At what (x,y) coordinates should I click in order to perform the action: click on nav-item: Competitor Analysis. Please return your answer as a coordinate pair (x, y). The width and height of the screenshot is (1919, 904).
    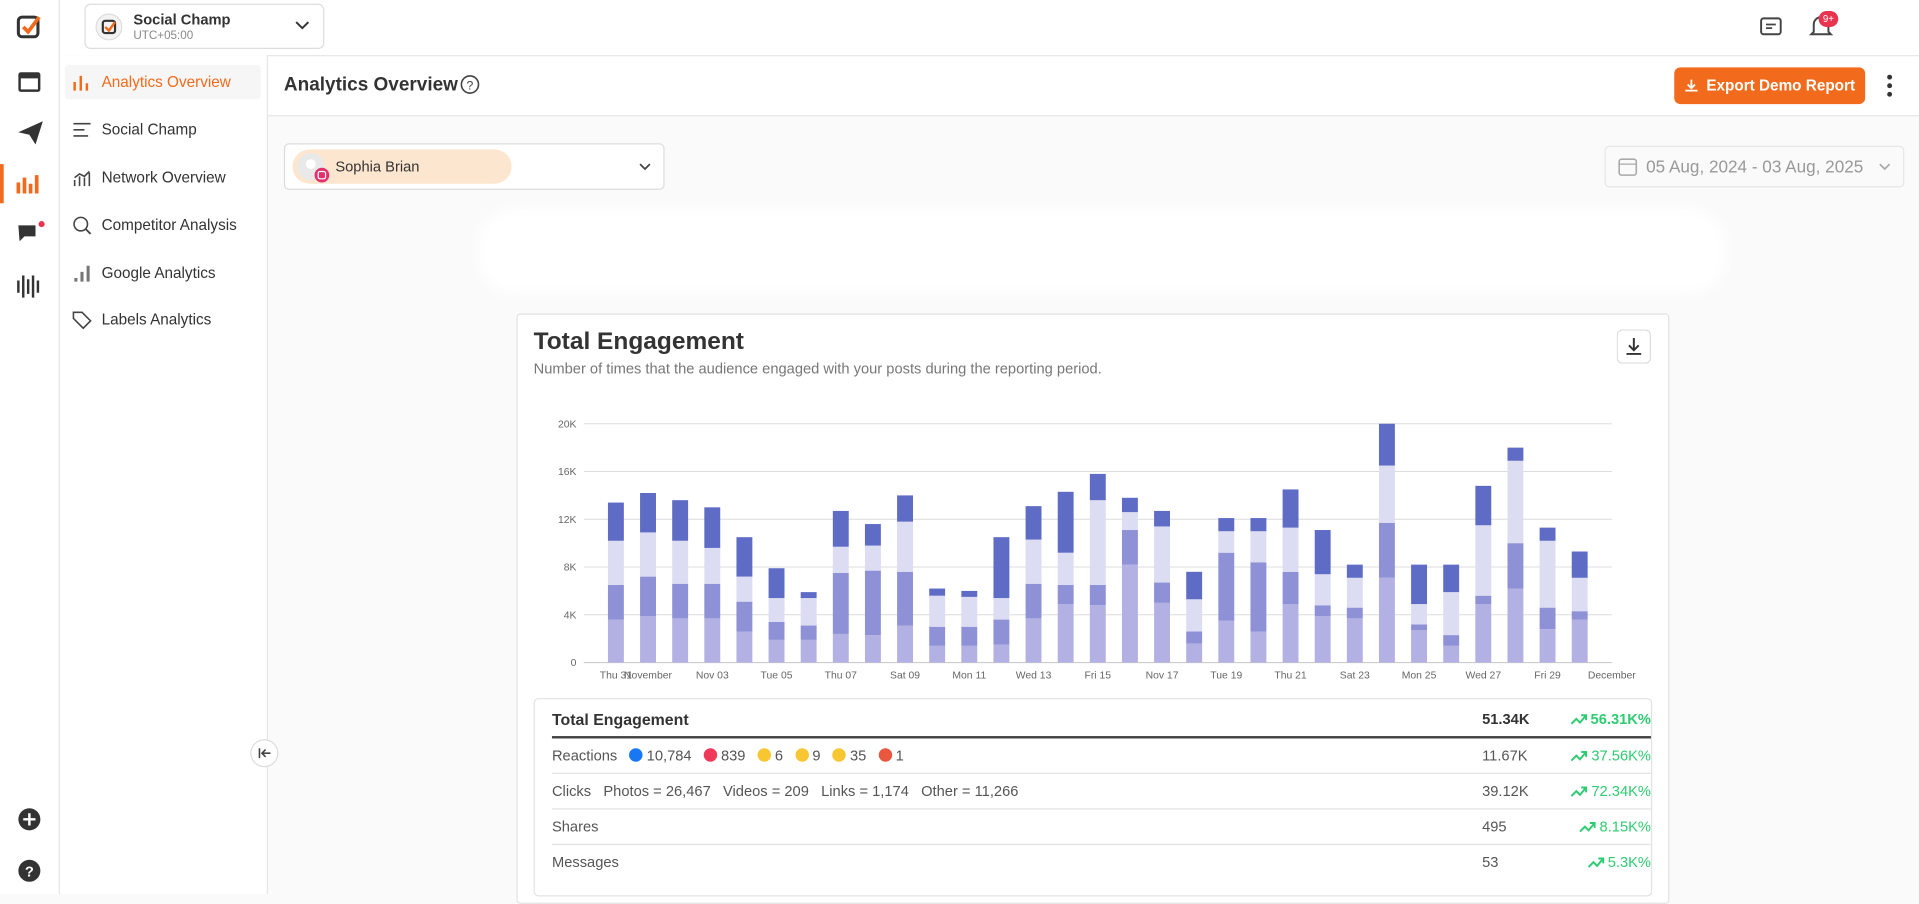
    Looking at the image, I should click on (154, 226).